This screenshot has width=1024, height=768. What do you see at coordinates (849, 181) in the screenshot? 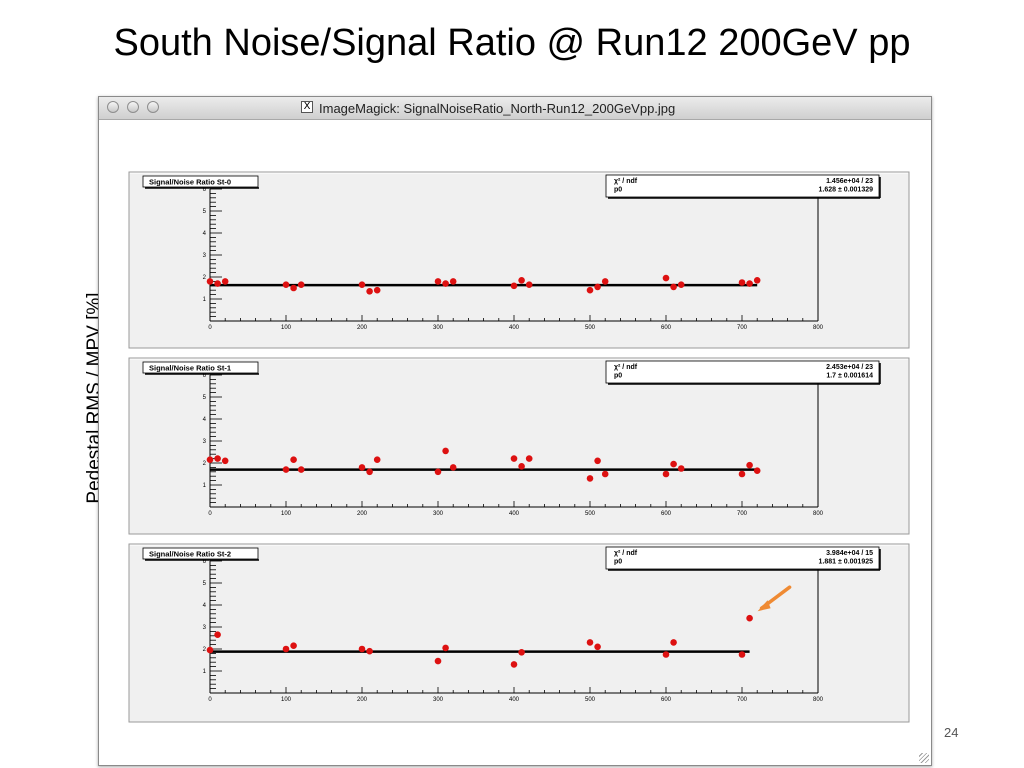
I see `stat-value: 1.456e+04 / 23` at bounding box center [849, 181].